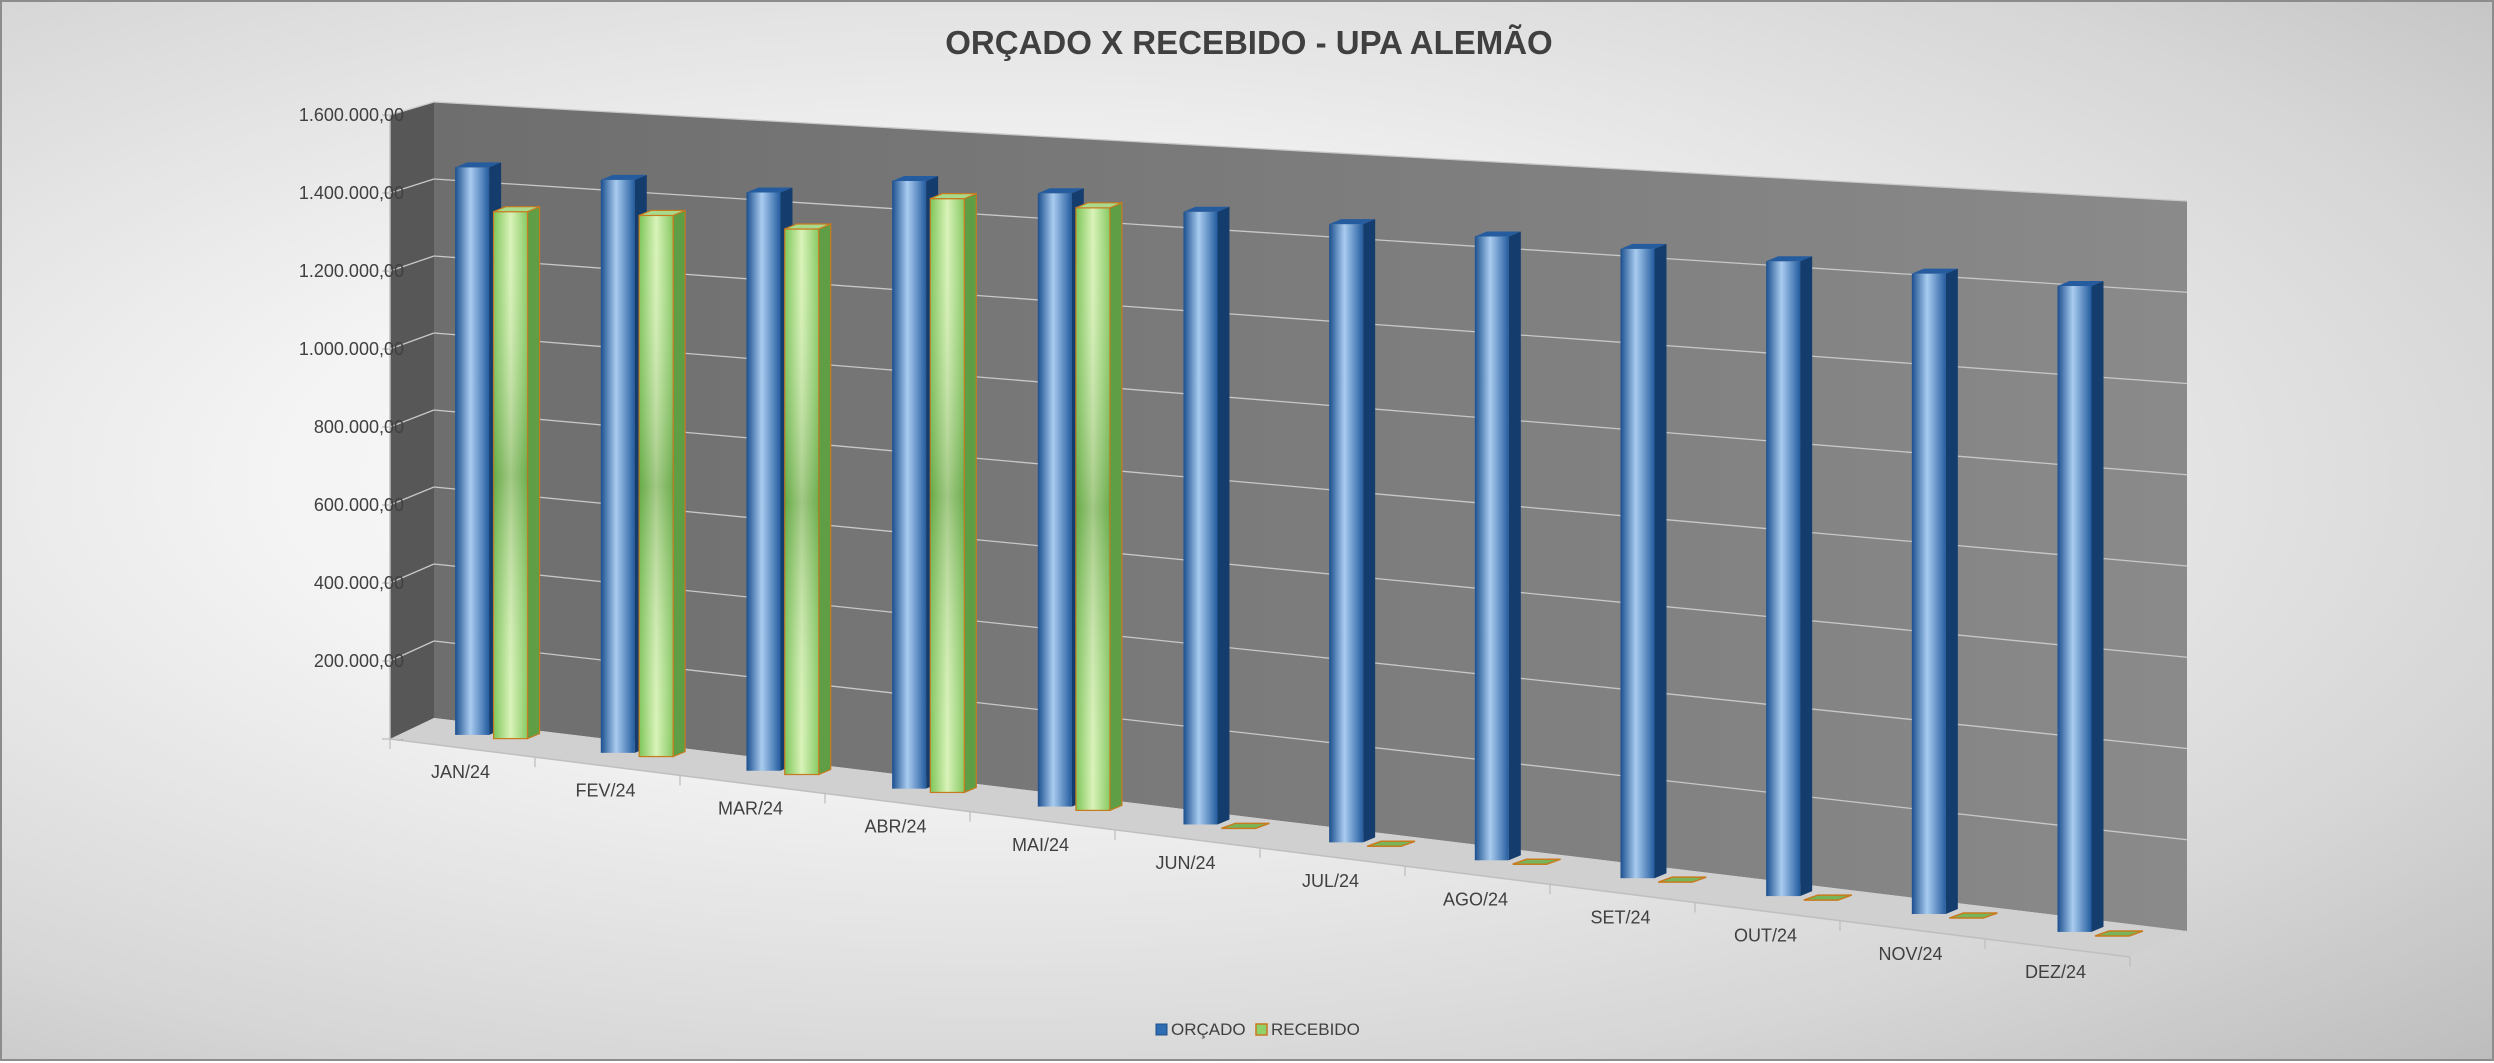  I want to click on x-tick-label: JUL/24, so click(1330, 881).